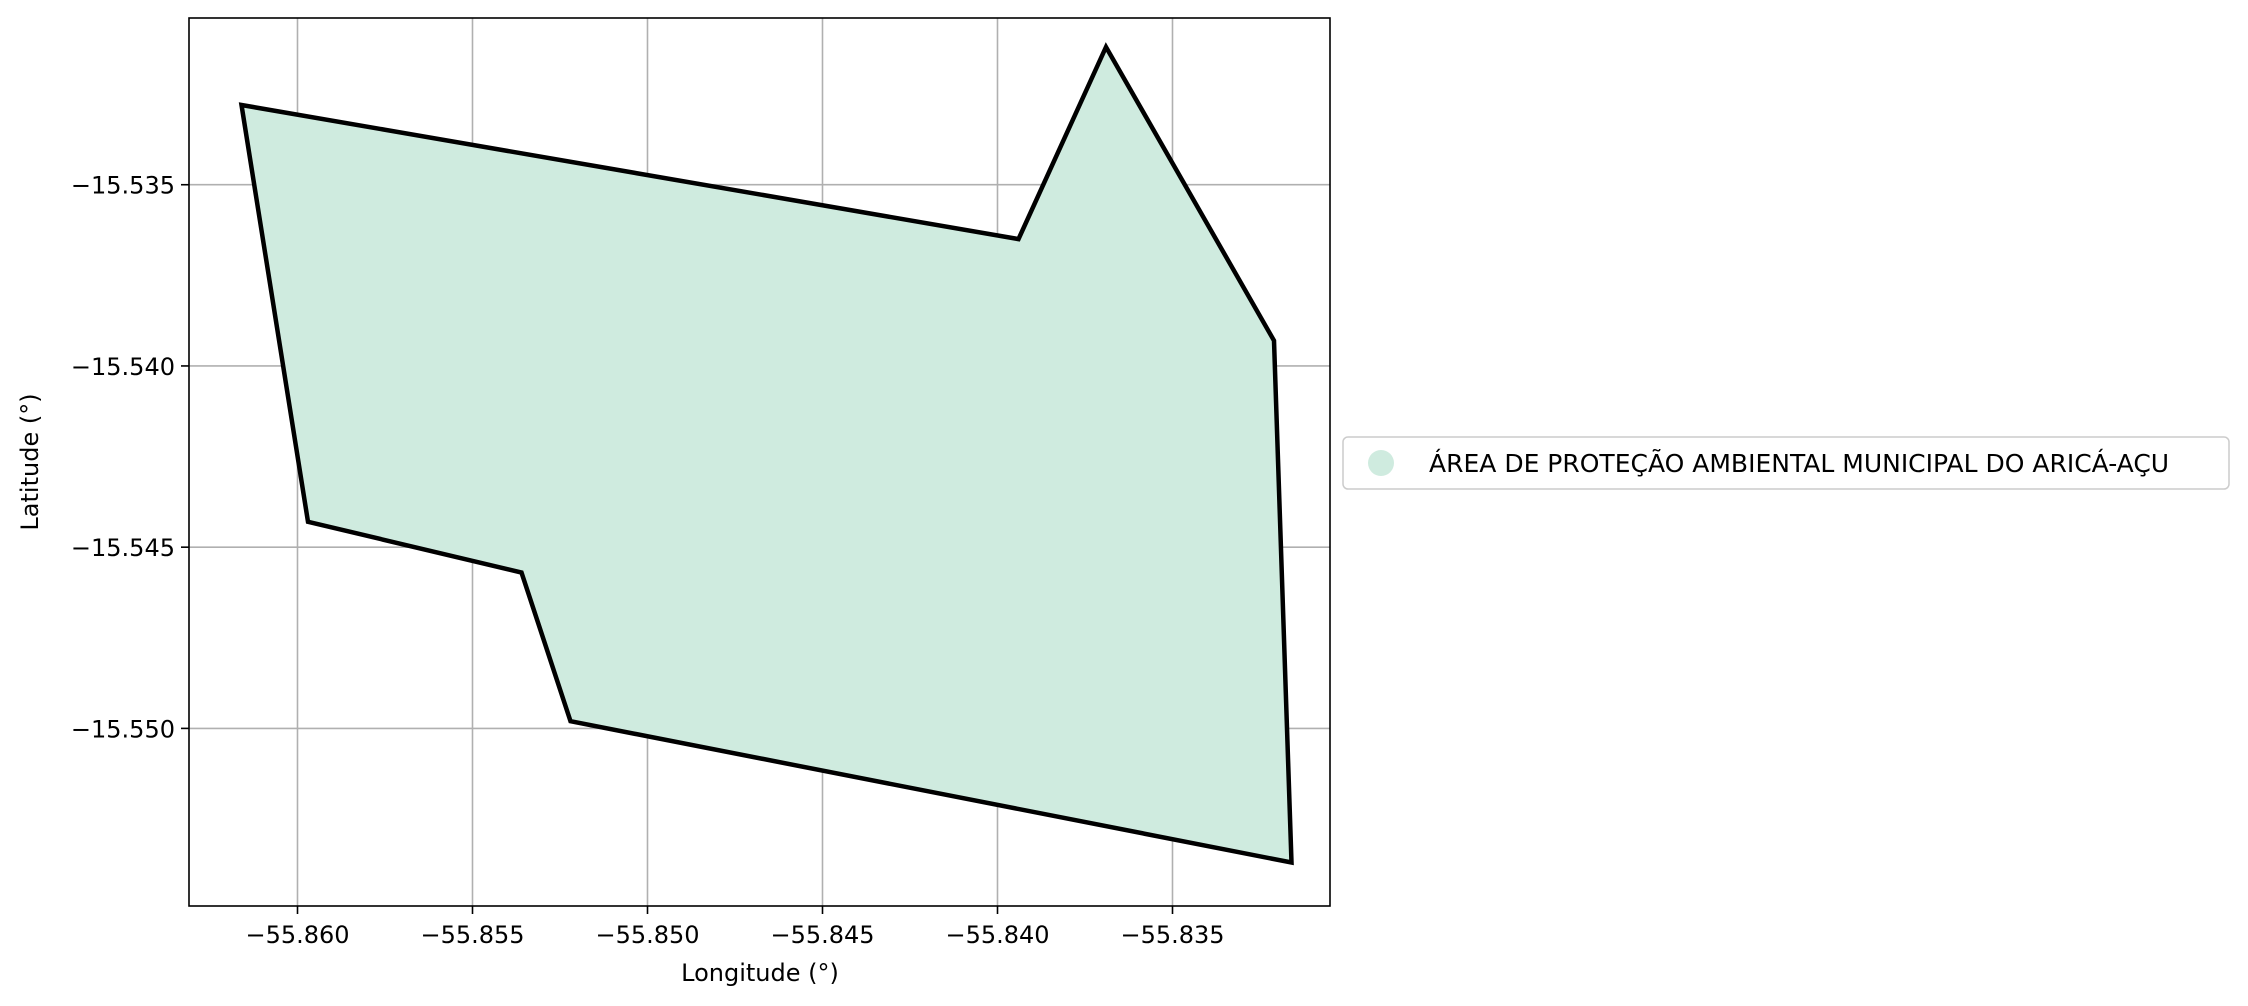 This screenshot has width=2248, height=1006. What do you see at coordinates (997, 935) in the screenshot?
I see `x-tick-label: −55.840` at bounding box center [997, 935].